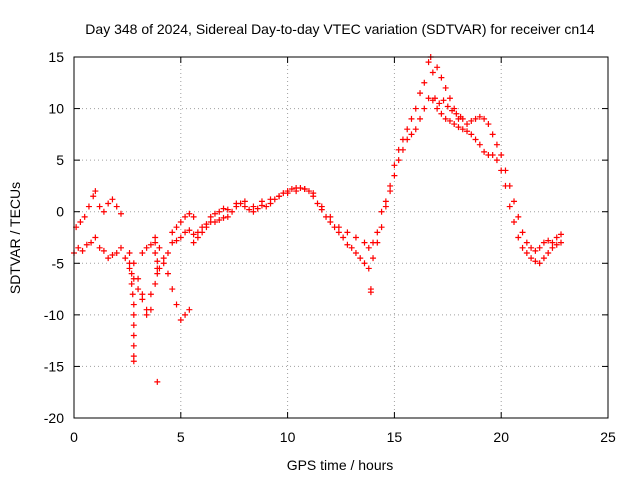 The height and width of the screenshot is (480, 640). What do you see at coordinates (54, 237) in the screenshot?
I see `y-tick-labels: -20 -15 -10 -5 0 5 10 15` at bounding box center [54, 237].